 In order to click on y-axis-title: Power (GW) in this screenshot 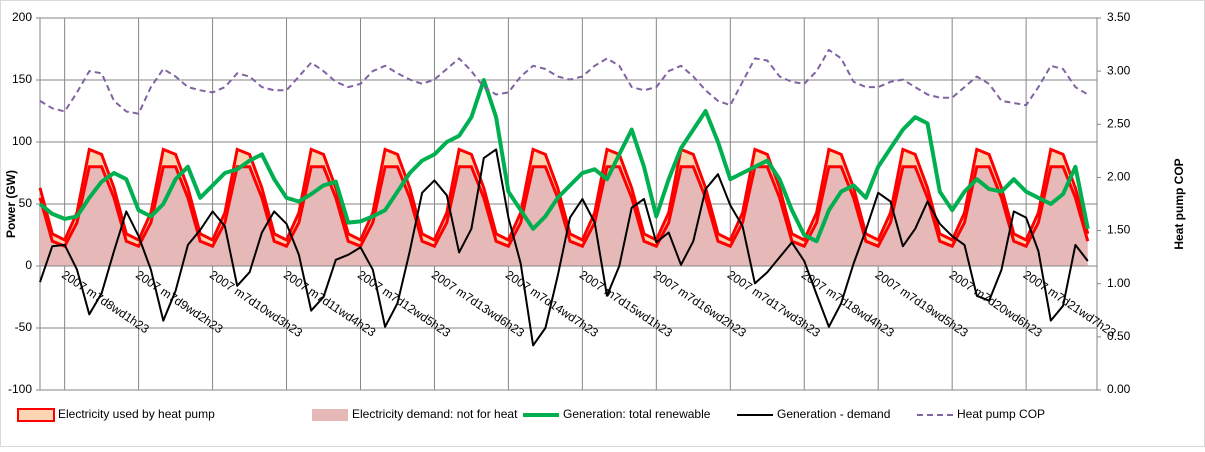, I will do `click(11, 204)`.